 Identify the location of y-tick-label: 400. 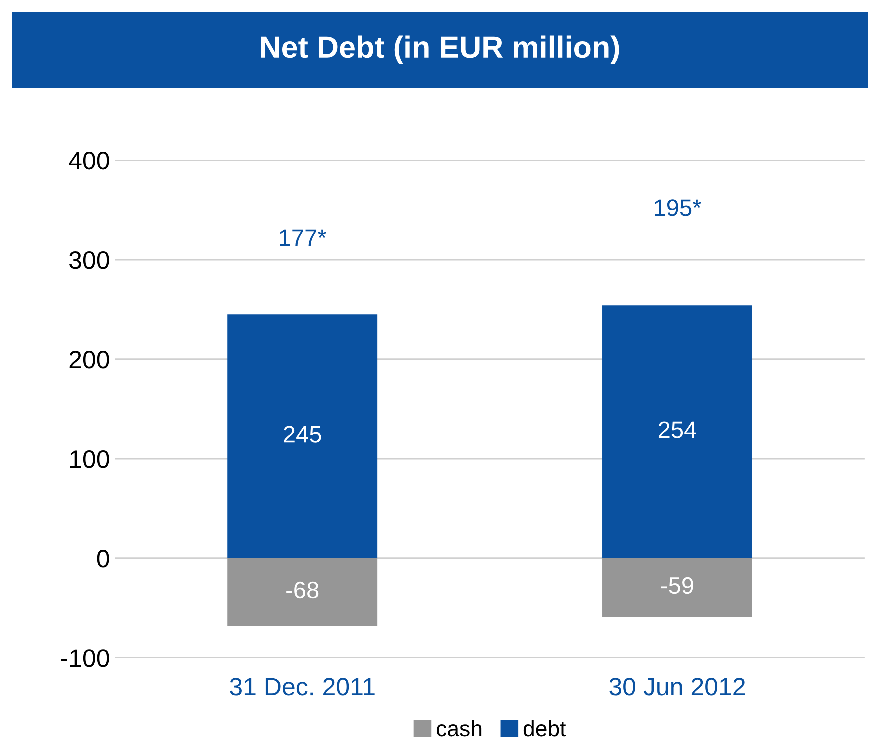
(89, 161).